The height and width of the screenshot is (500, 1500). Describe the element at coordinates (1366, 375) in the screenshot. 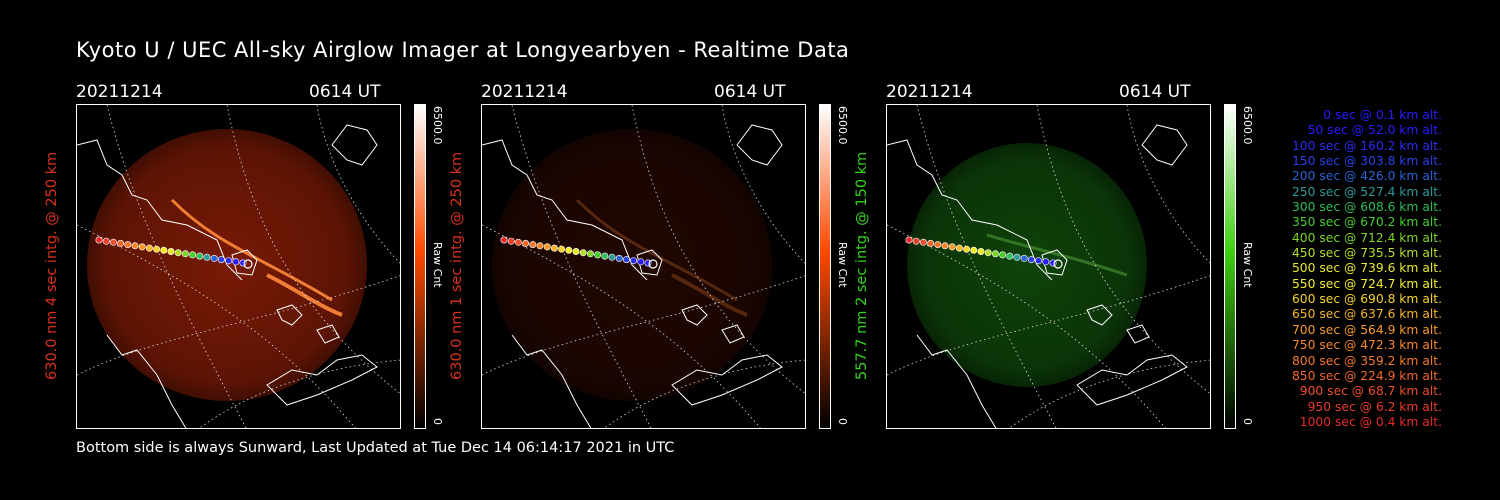

I see `legend-row: 850 sec @ 224.9 km alt.` at that location.